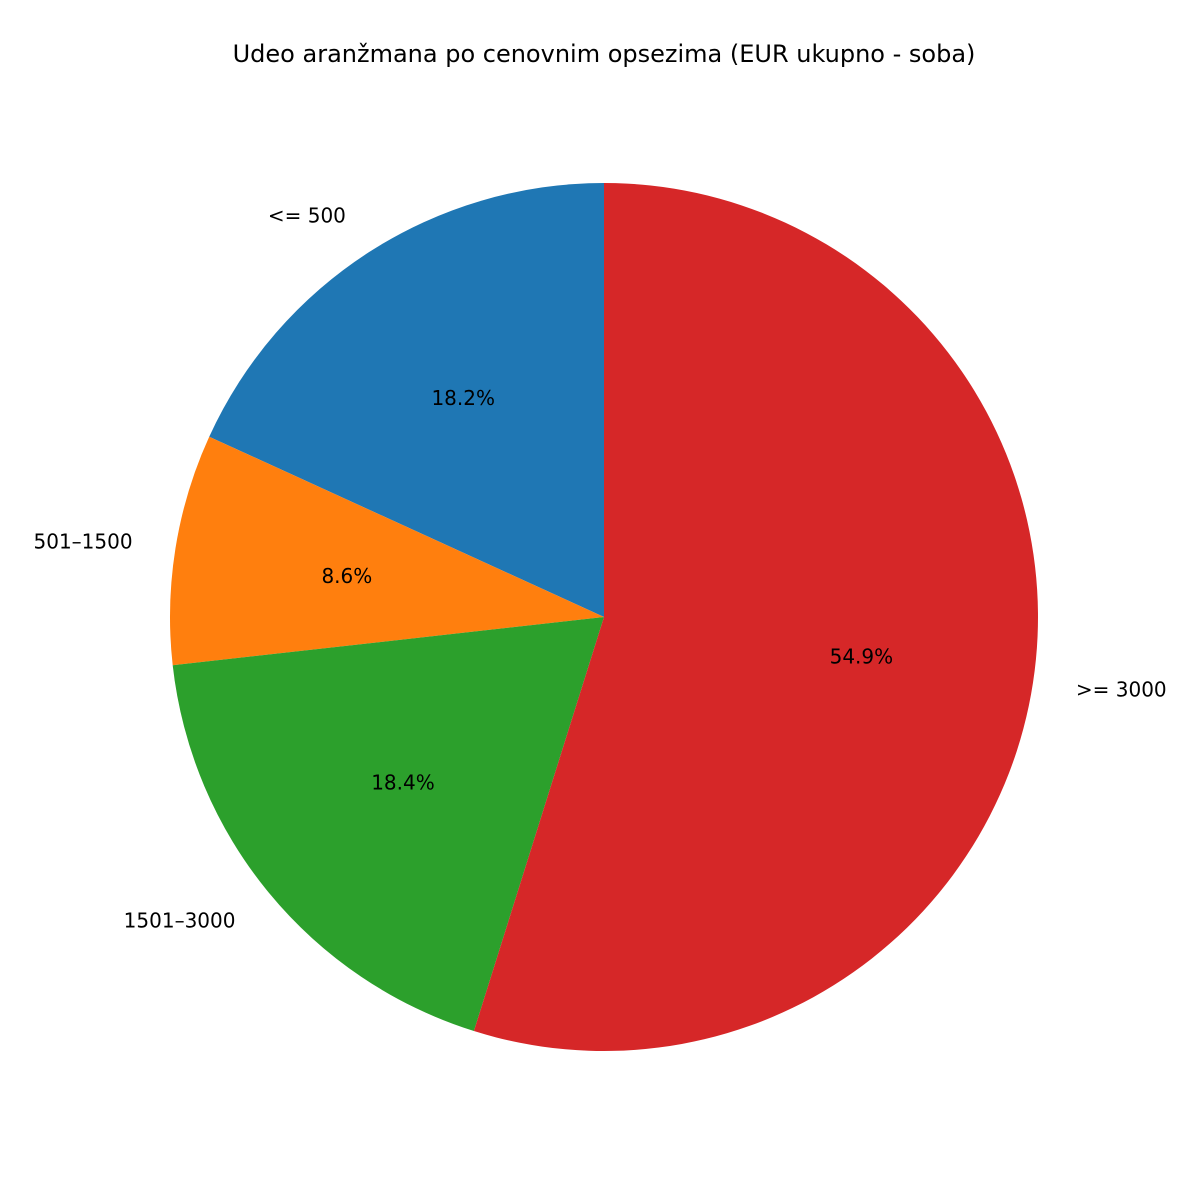 This screenshot has height=1200, width=1200. What do you see at coordinates (862, 656) in the screenshot?
I see `slice-percent-label: 54.9%` at bounding box center [862, 656].